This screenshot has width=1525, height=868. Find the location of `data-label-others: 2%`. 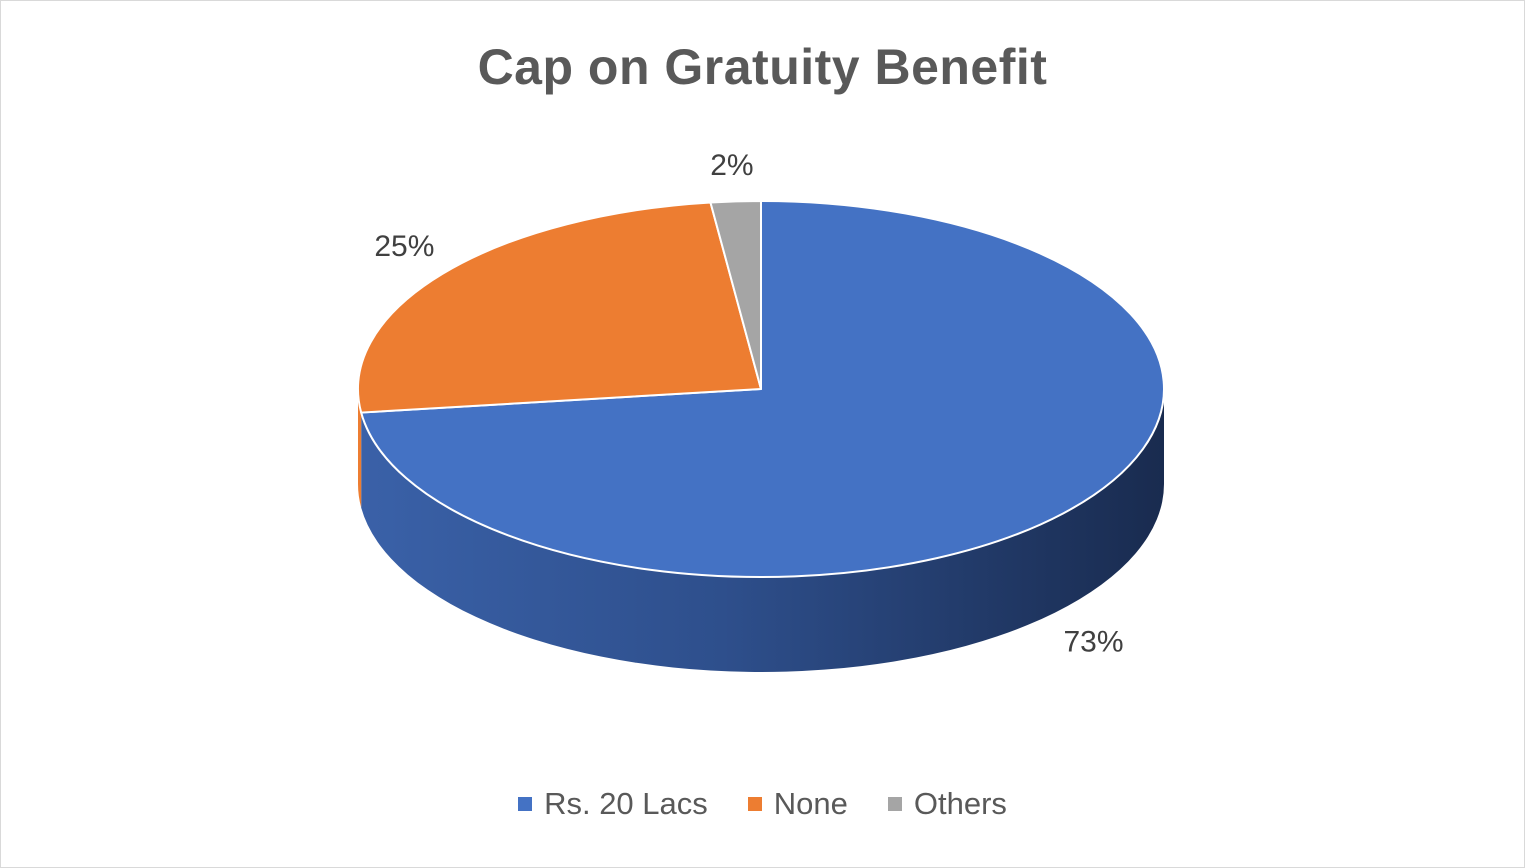

data-label-others: 2% is located at coordinates (731, 165).